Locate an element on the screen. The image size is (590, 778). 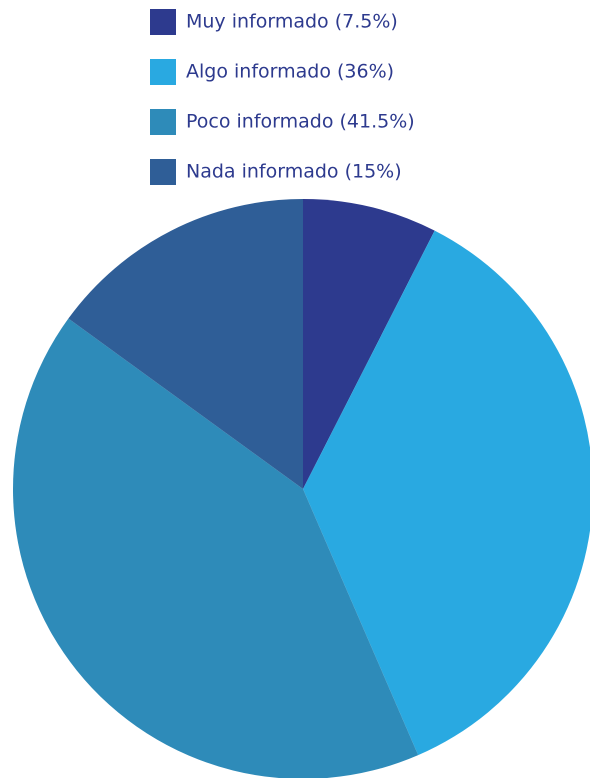
legend-label: Algo informado (36%) is located at coordinates (290, 72).